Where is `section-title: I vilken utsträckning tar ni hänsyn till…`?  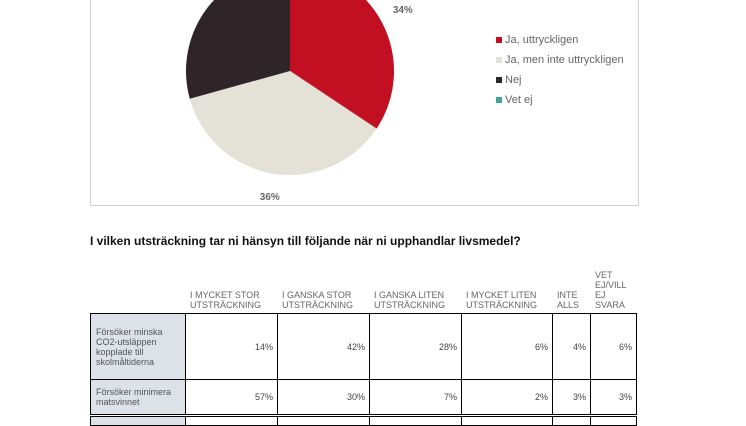
section-title: I vilken utsträckning tar ni hänsyn till… is located at coordinates (305, 241).